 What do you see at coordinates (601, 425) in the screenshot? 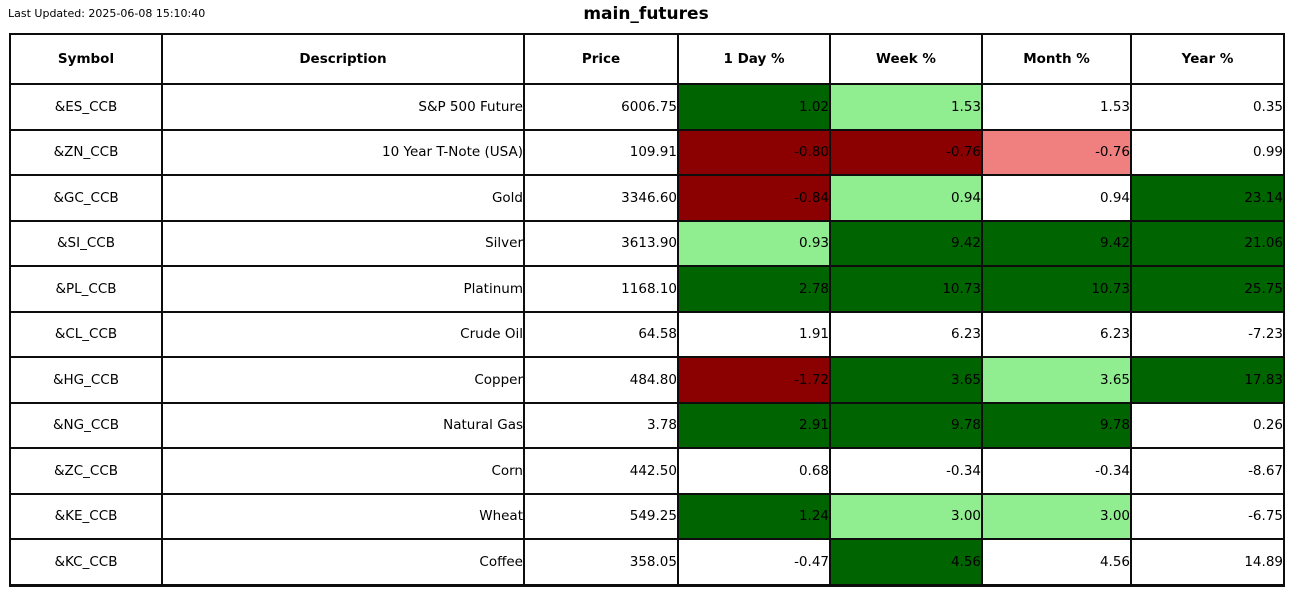
I see `cell-price: 3.78` at bounding box center [601, 425].